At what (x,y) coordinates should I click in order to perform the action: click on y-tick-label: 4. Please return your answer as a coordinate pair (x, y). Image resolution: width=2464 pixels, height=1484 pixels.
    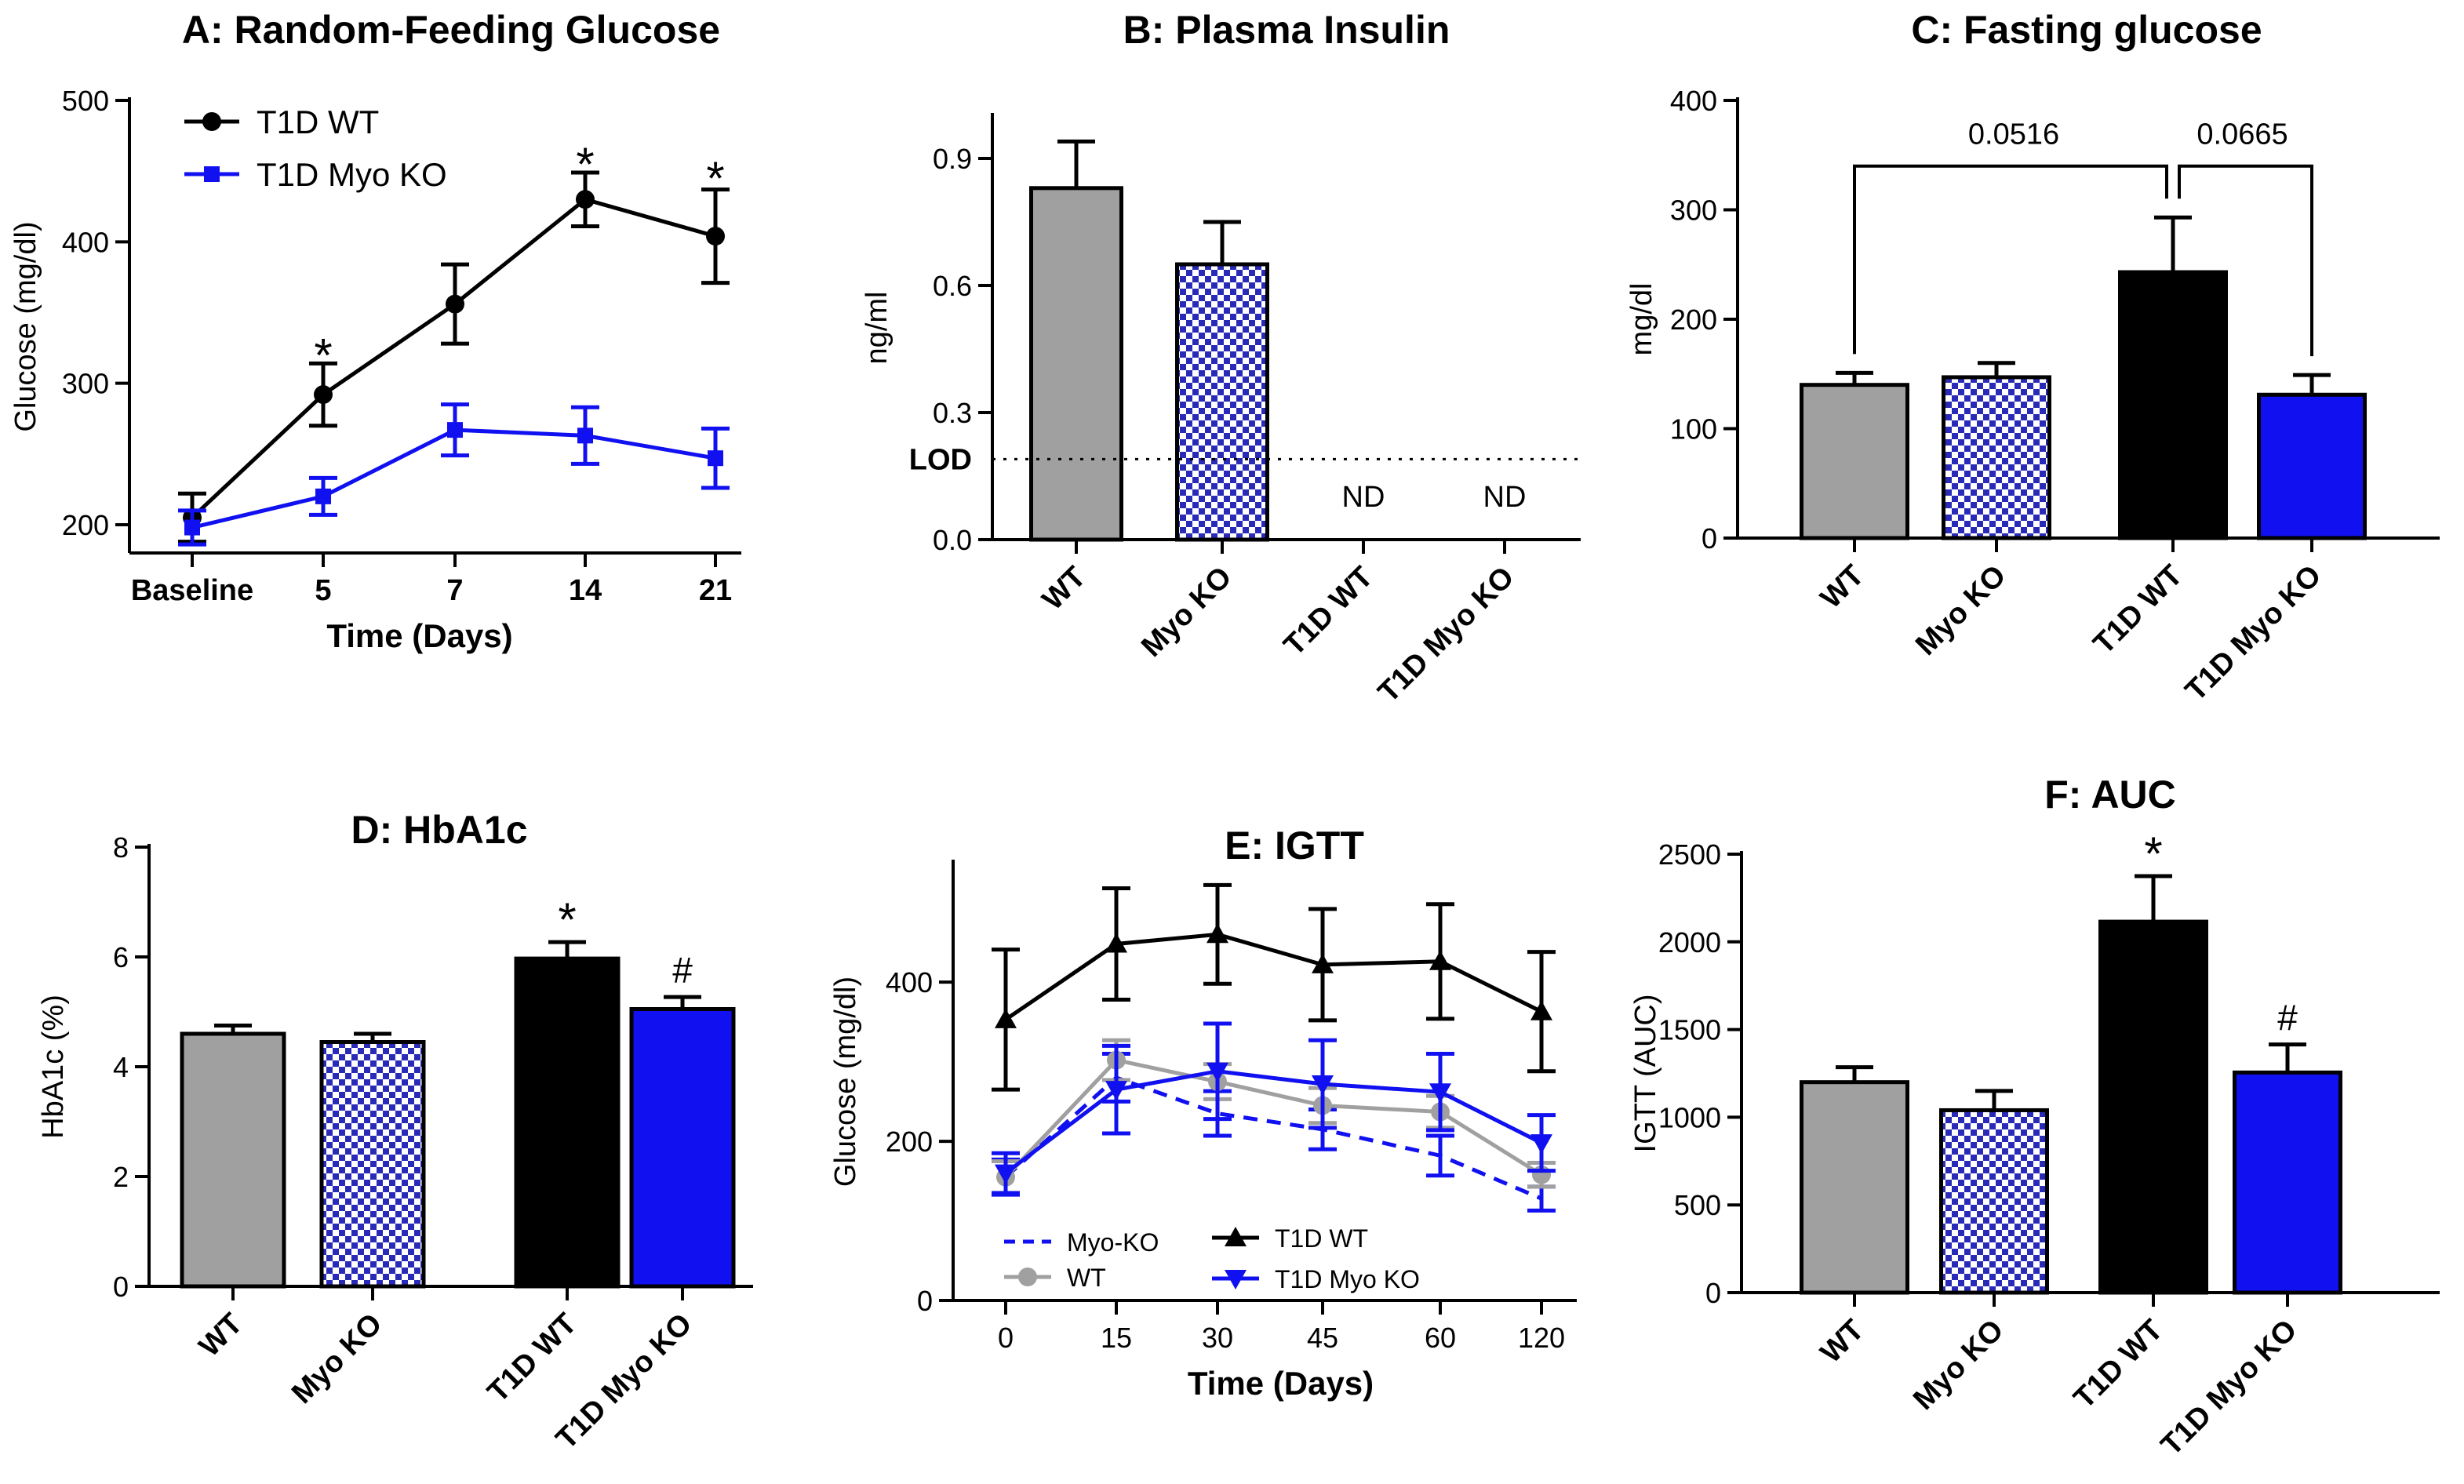
    Looking at the image, I should click on (121, 1067).